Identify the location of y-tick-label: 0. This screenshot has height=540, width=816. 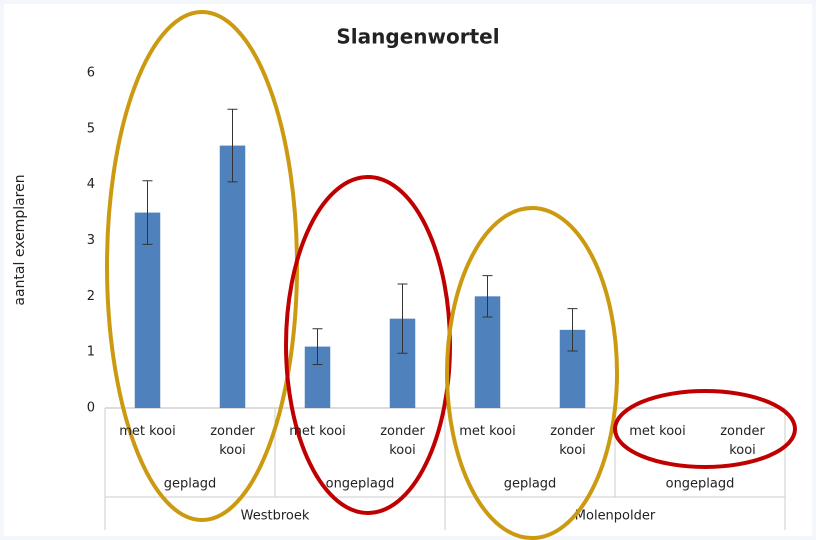
(91, 408).